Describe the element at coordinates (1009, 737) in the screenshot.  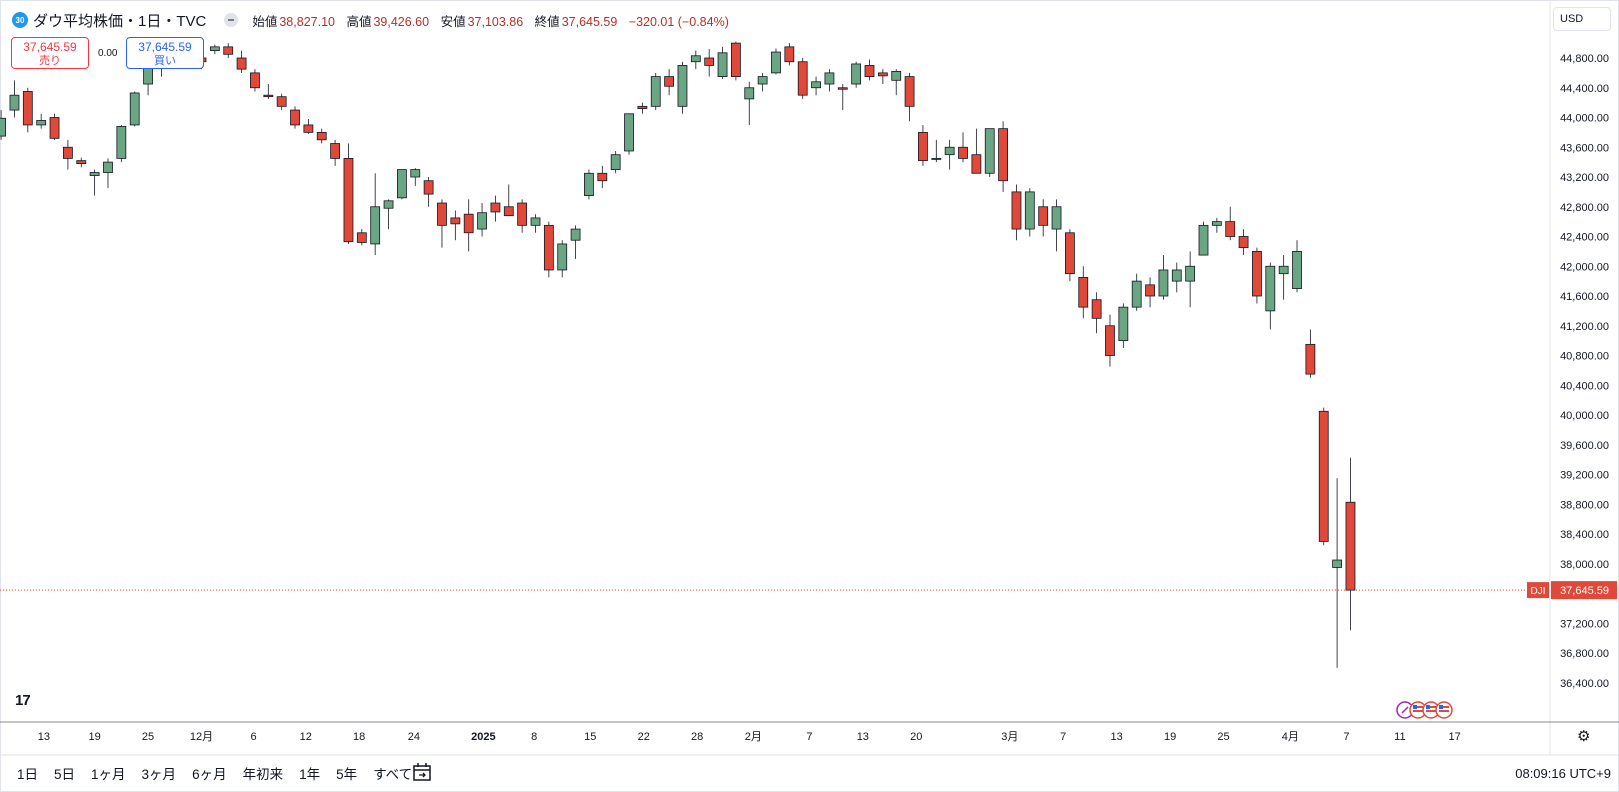
I see `time-tick-label: 3月` at that location.